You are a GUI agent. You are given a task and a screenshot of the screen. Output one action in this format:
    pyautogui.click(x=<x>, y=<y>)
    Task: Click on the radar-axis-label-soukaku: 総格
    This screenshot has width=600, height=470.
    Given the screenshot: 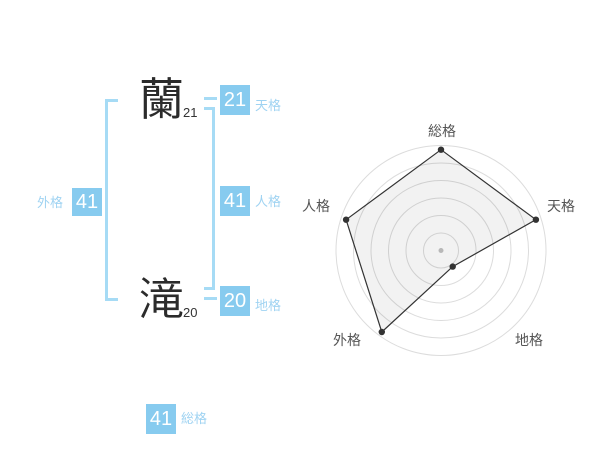 What is the action you would take?
    pyautogui.click(x=442, y=131)
    